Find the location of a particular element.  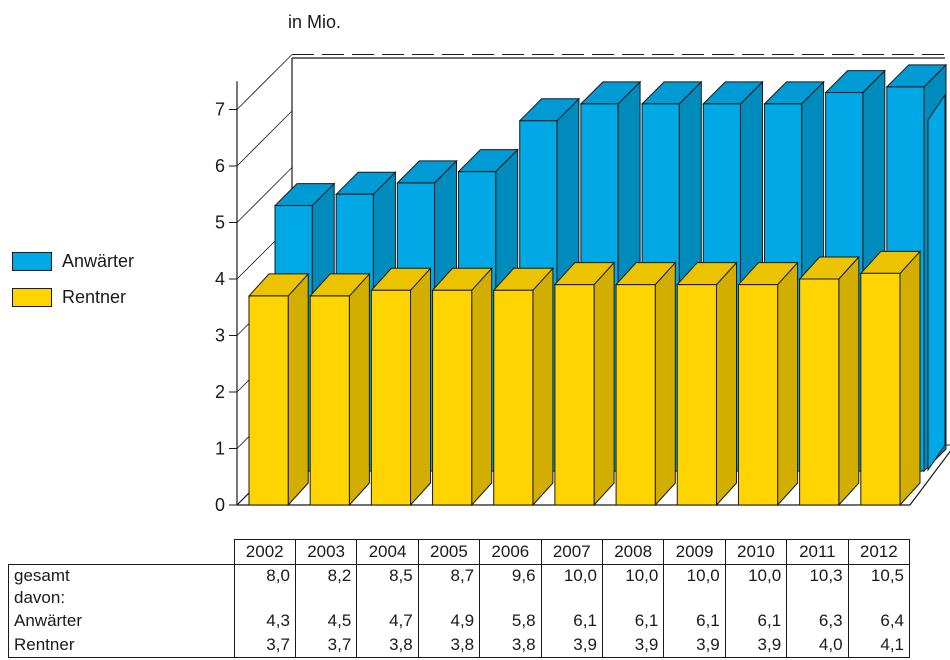

legend-label-rentner: Rentner is located at coordinates (94, 296).